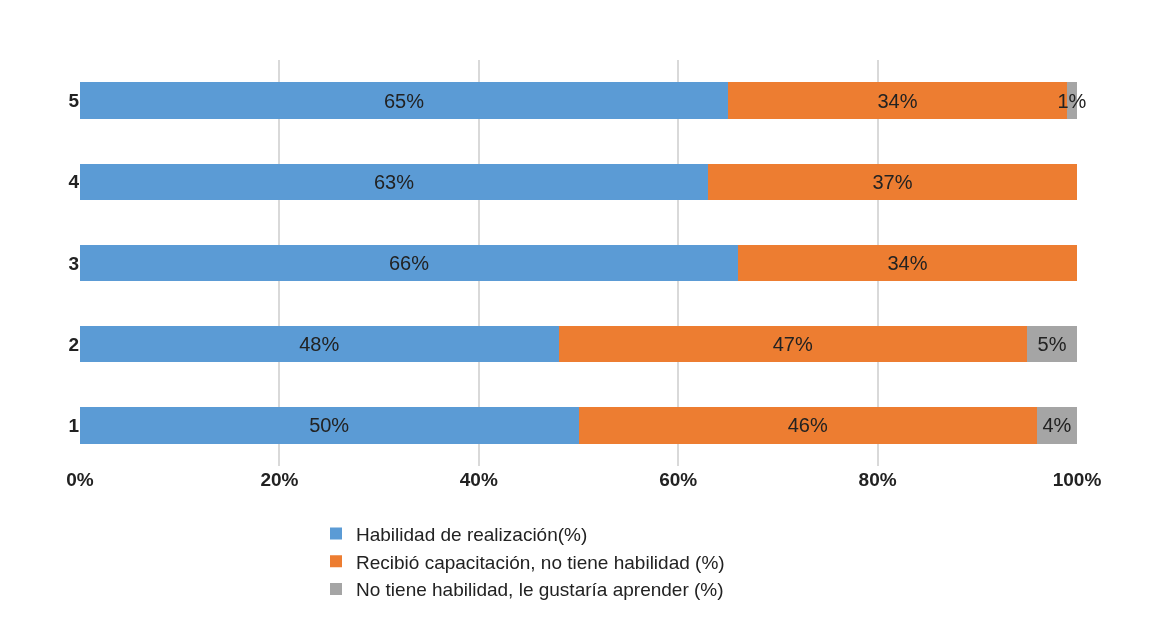 This screenshot has height=621, width=1157. What do you see at coordinates (74, 426) in the screenshot?
I see `y-tick-label: 1` at bounding box center [74, 426].